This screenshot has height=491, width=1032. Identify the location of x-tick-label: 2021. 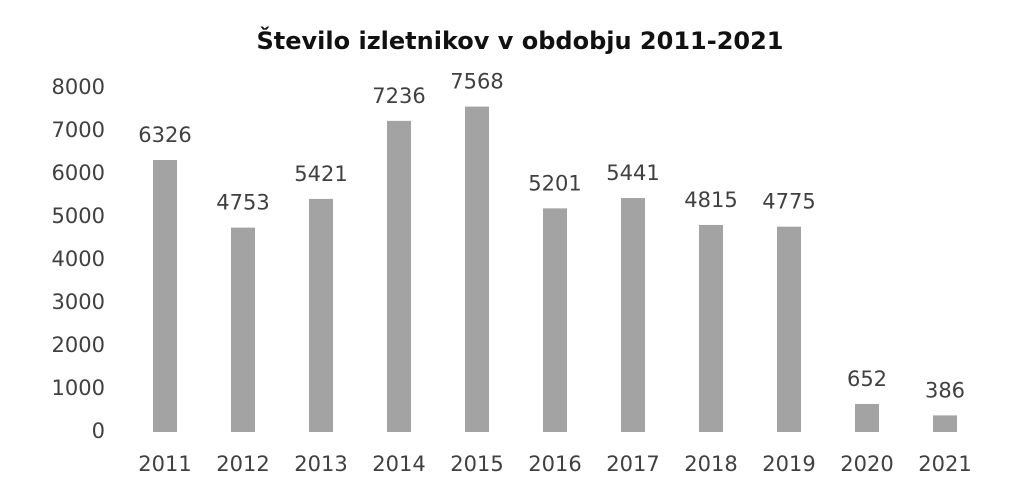
(944, 464).